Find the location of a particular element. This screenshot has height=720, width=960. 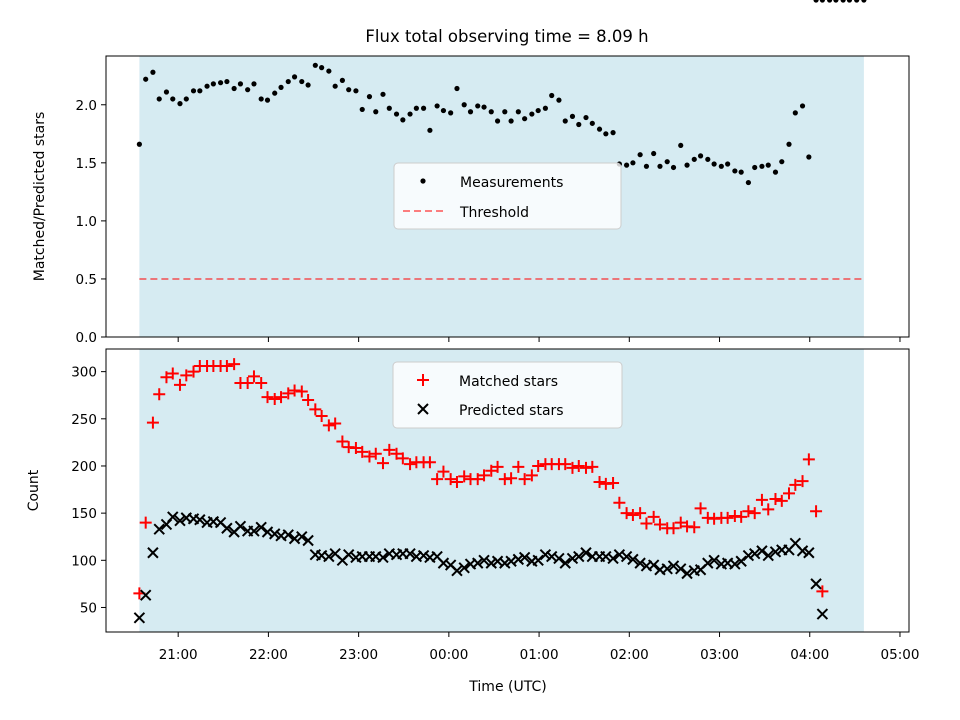

top-x-ticks is located at coordinates (539, 339).